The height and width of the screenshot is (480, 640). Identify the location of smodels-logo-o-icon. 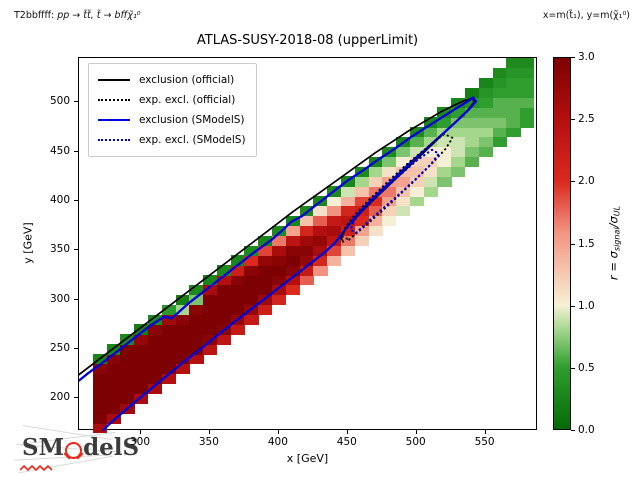
(74, 450).